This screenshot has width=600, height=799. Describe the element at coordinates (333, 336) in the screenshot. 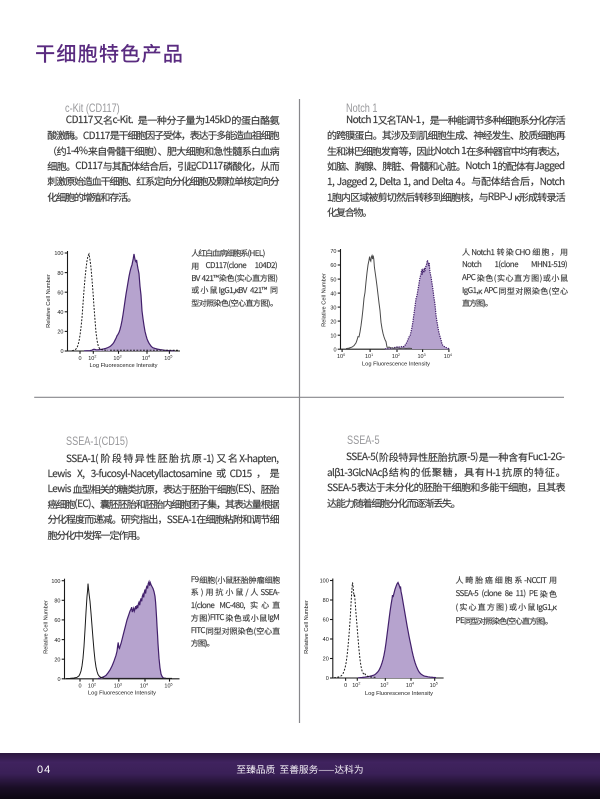

I see `svg-text: 10` at that location.